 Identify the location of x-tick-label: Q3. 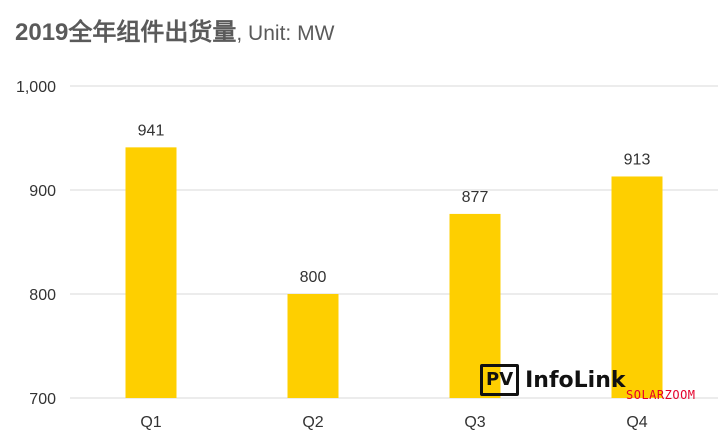
(474, 422).